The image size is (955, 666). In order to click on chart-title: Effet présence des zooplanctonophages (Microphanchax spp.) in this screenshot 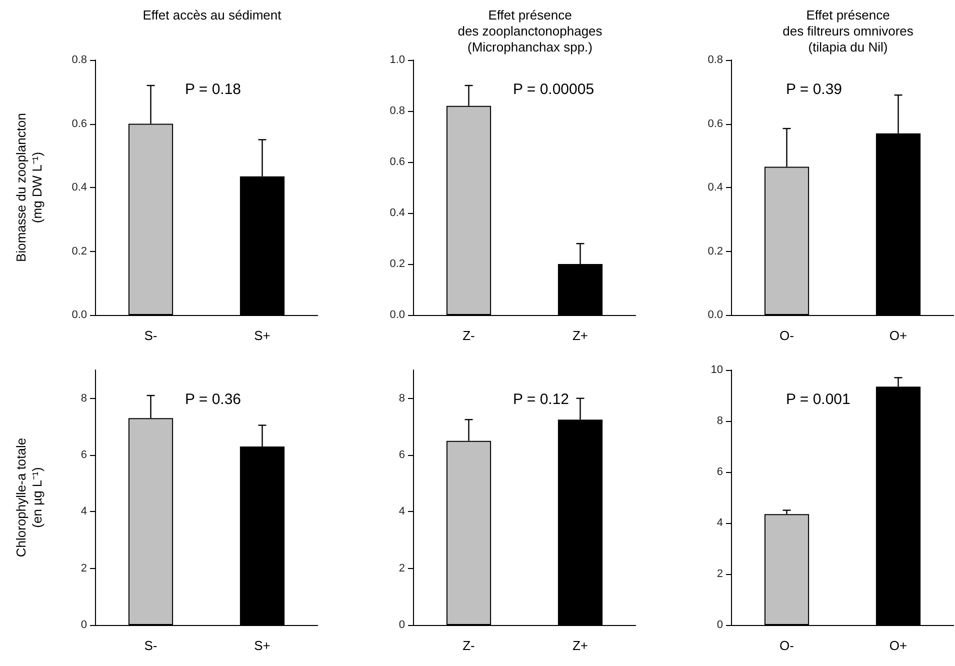, I will do `click(530, 31)`.